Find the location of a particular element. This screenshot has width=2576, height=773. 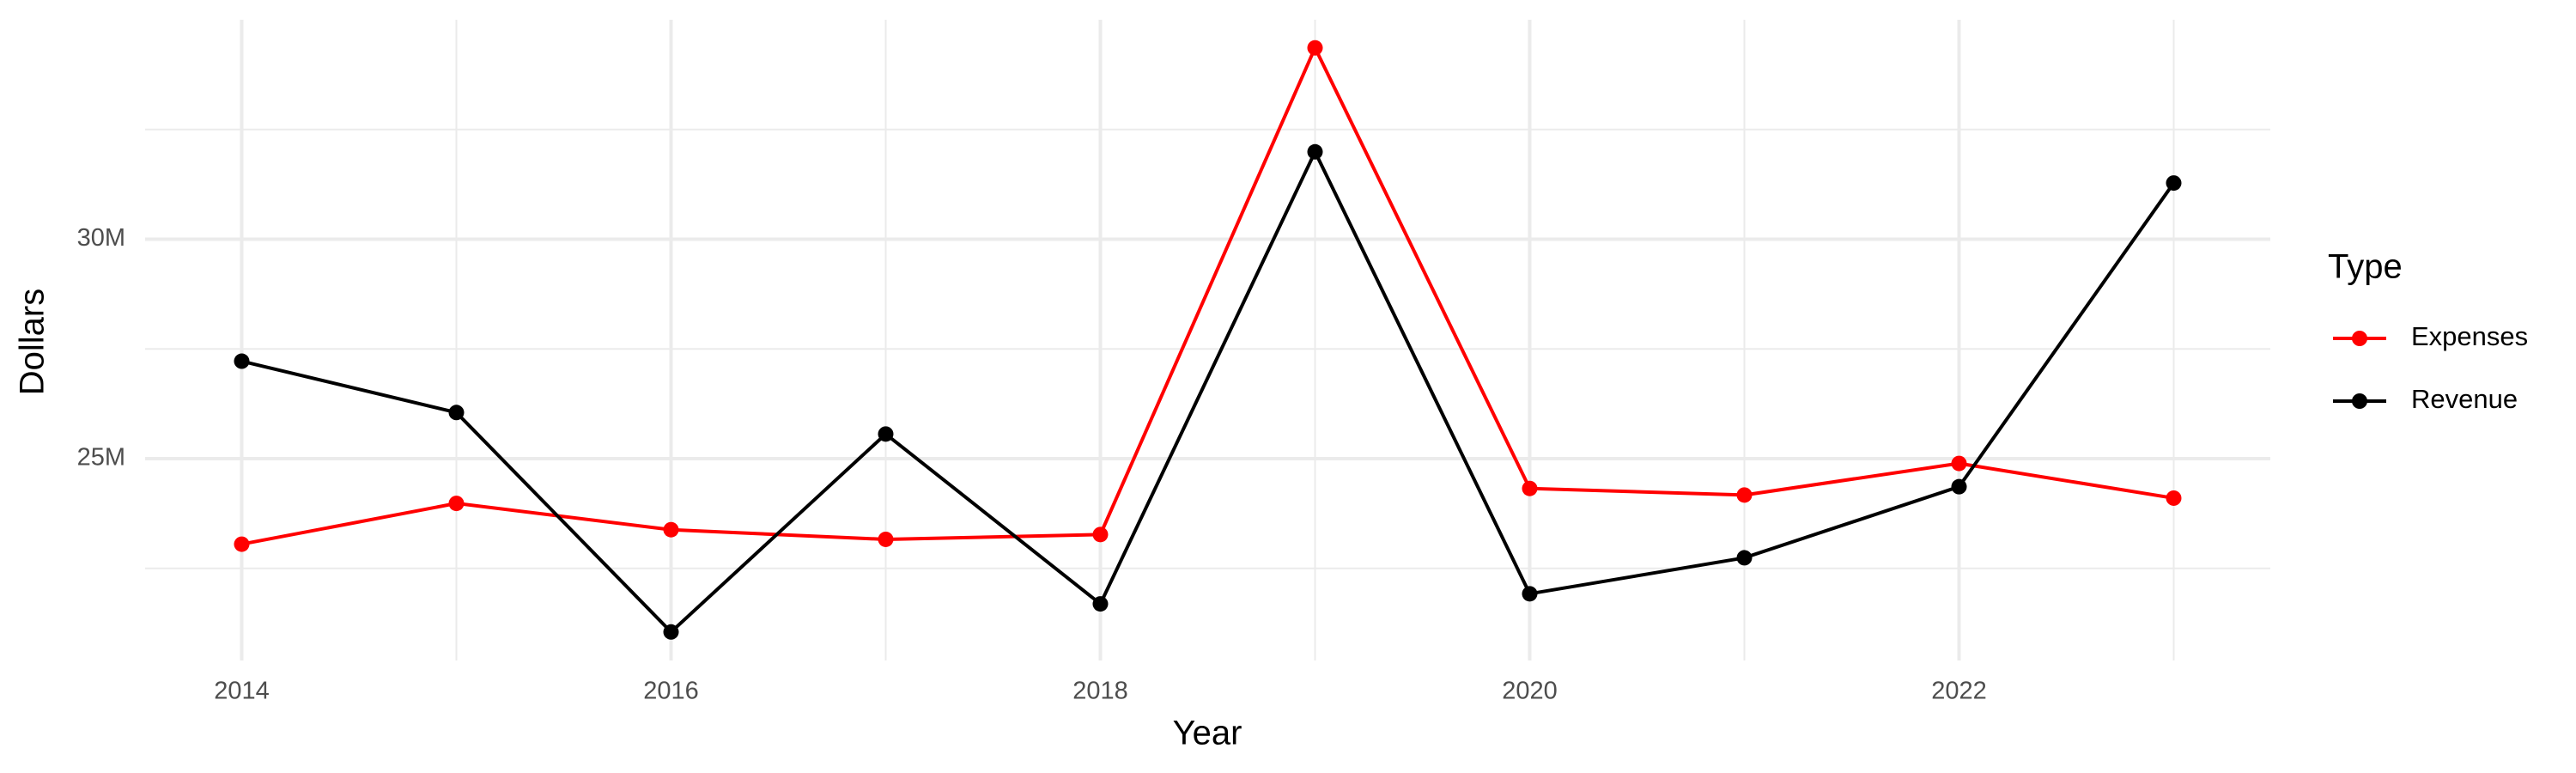

x-tick-label: 2014 is located at coordinates (242, 691).